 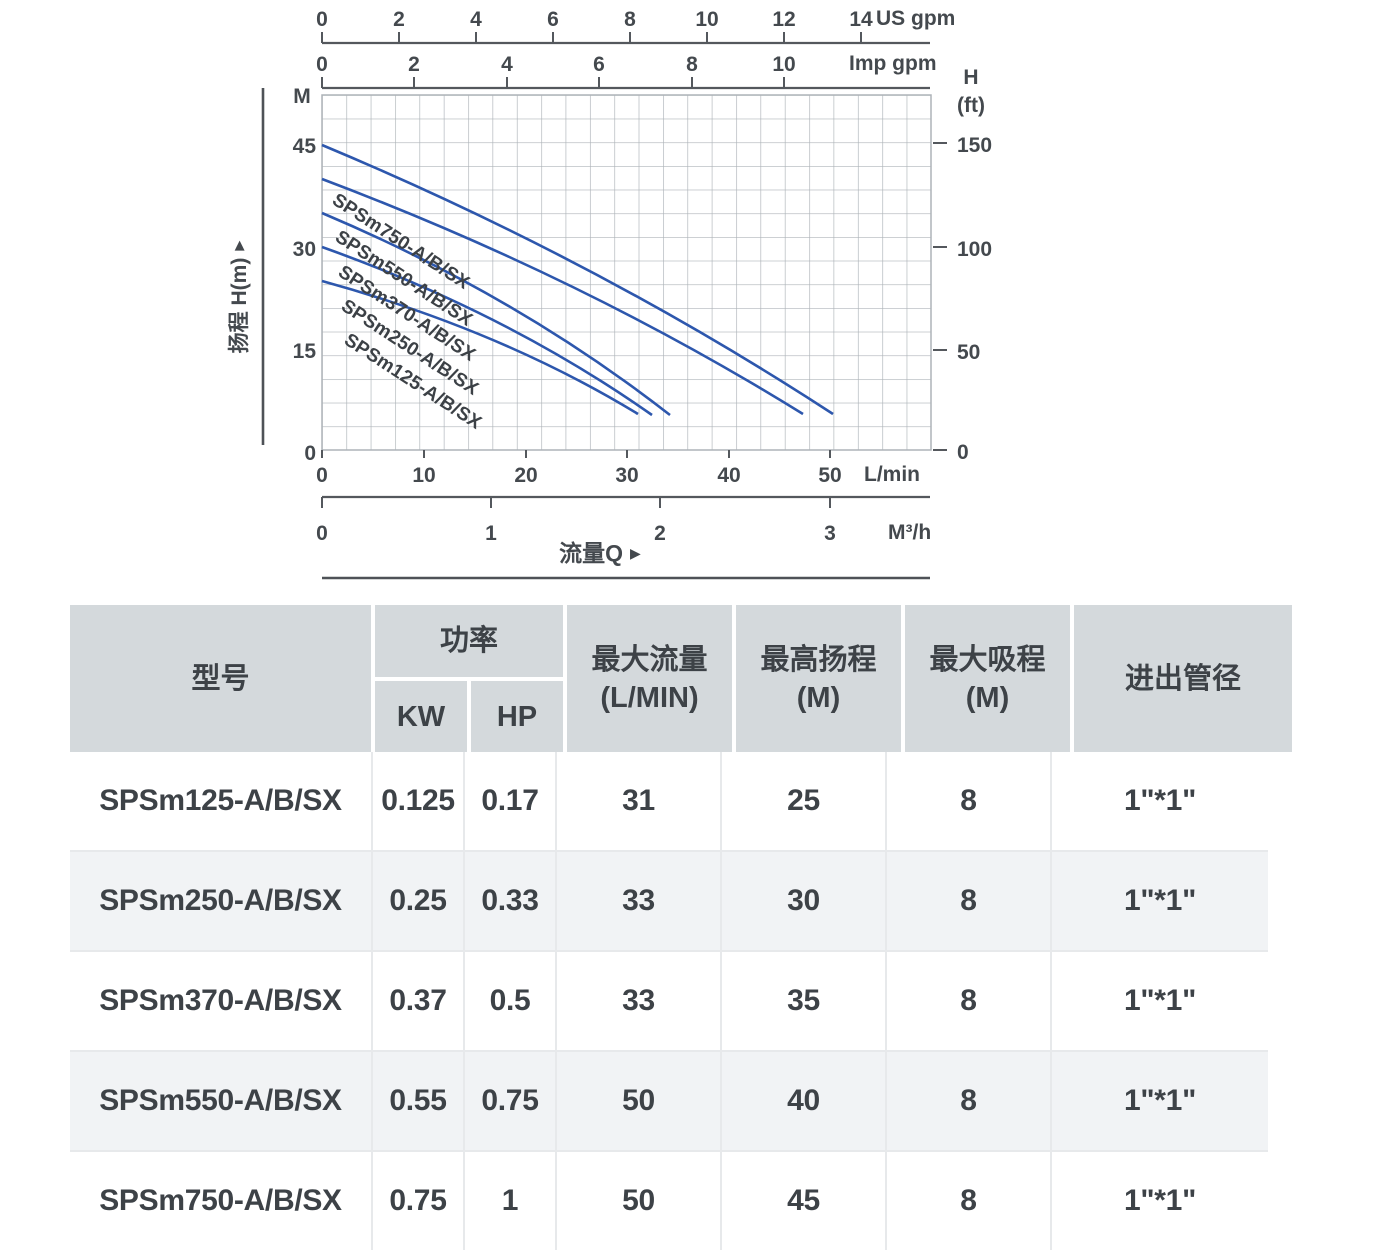 What do you see at coordinates (649, 697) in the screenshot?
I see `header-max-flow-line2: (L/MIN)` at bounding box center [649, 697].